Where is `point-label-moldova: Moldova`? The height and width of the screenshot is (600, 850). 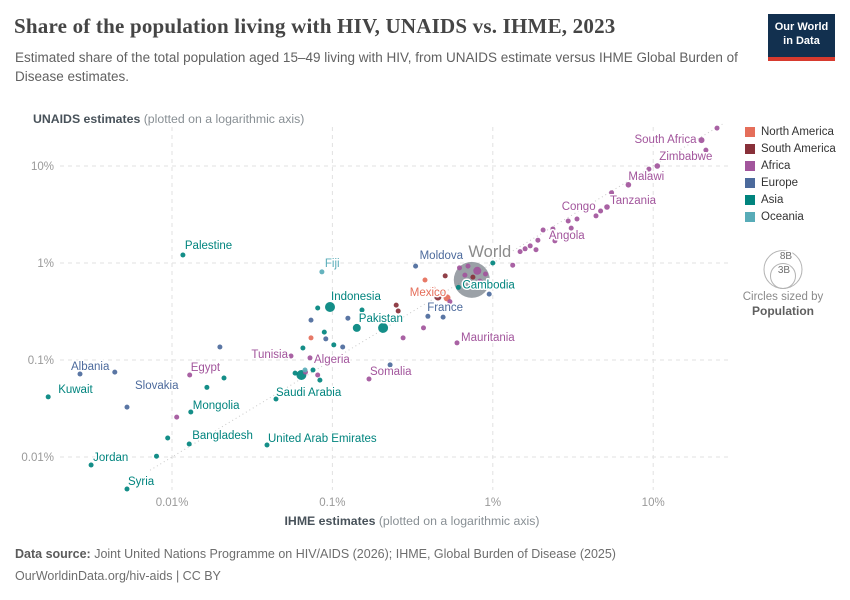
point-label-moldova: Moldova is located at coordinates (441, 256).